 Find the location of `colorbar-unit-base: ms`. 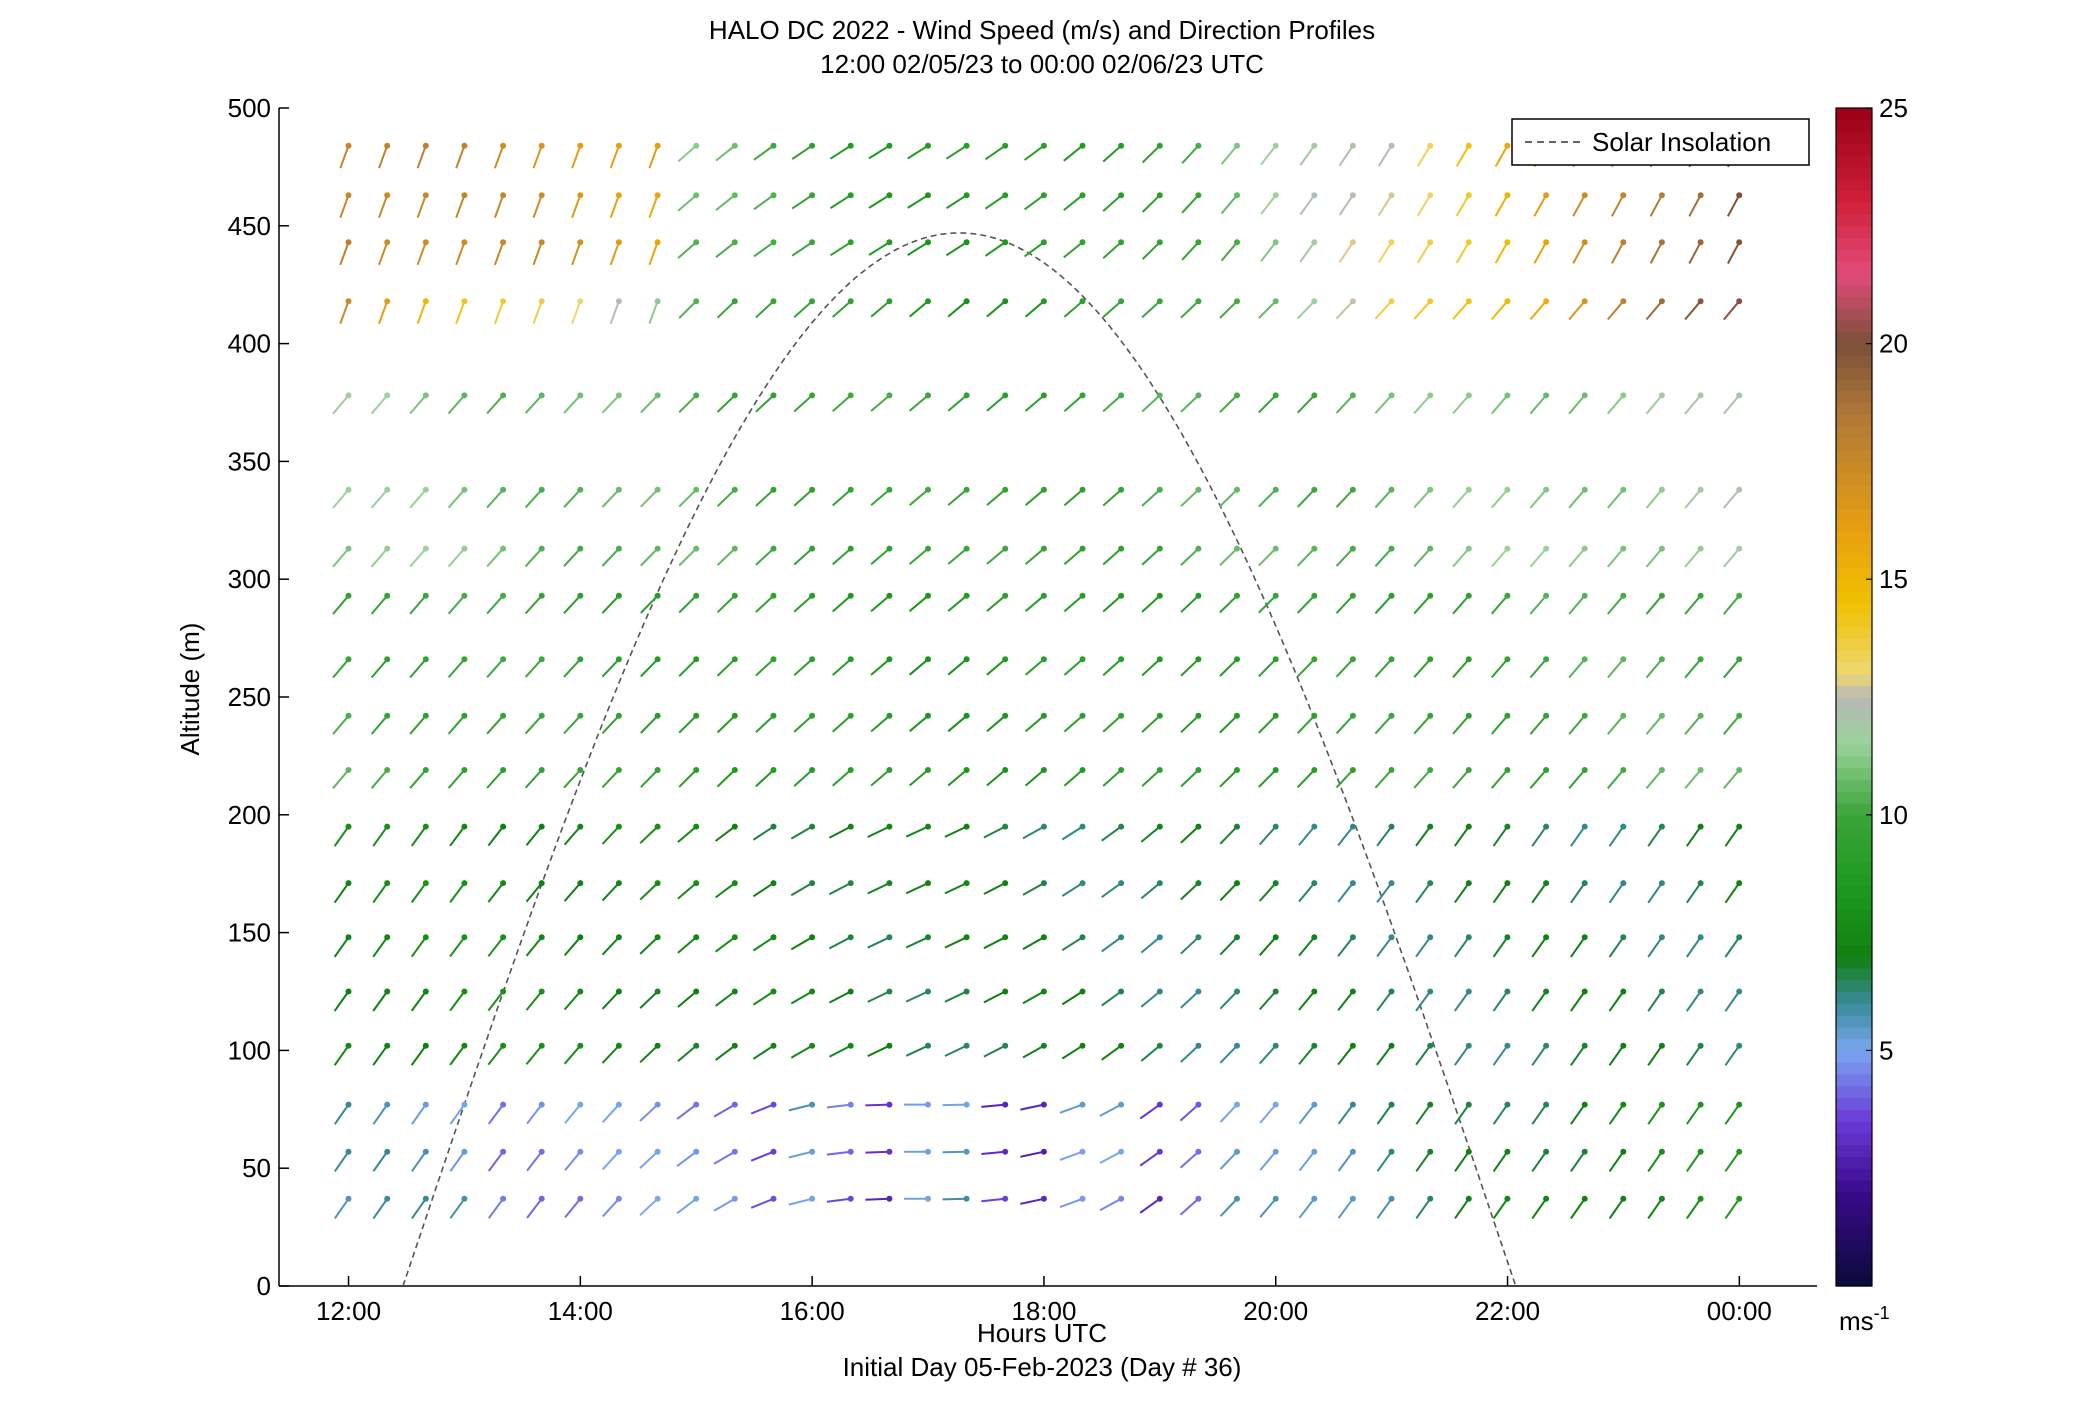

colorbar-unit-base: ms is located at coordinates (1856, 1321).